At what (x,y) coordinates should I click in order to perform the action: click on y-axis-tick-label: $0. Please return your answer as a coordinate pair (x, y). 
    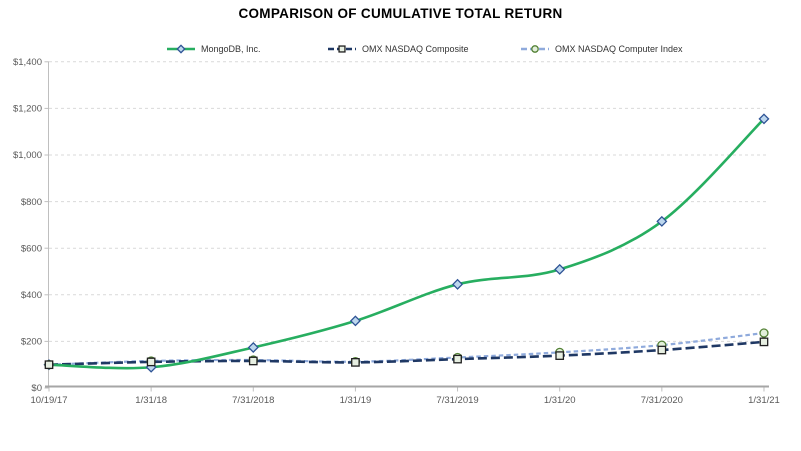
    Looking at the image, I should click on (36, 388).